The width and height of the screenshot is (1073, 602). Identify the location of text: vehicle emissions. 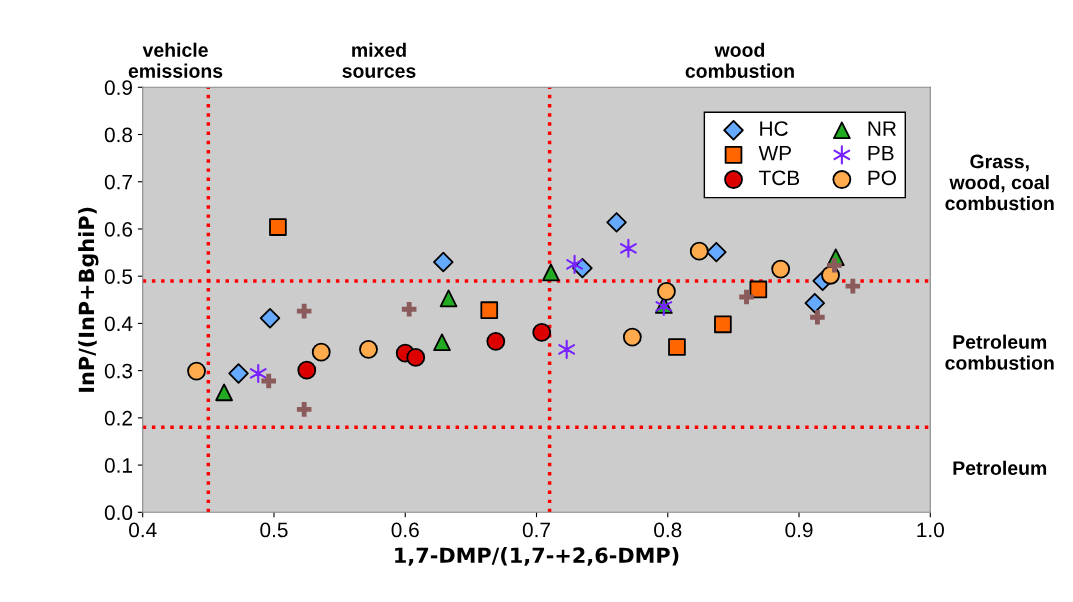
(175, 60).